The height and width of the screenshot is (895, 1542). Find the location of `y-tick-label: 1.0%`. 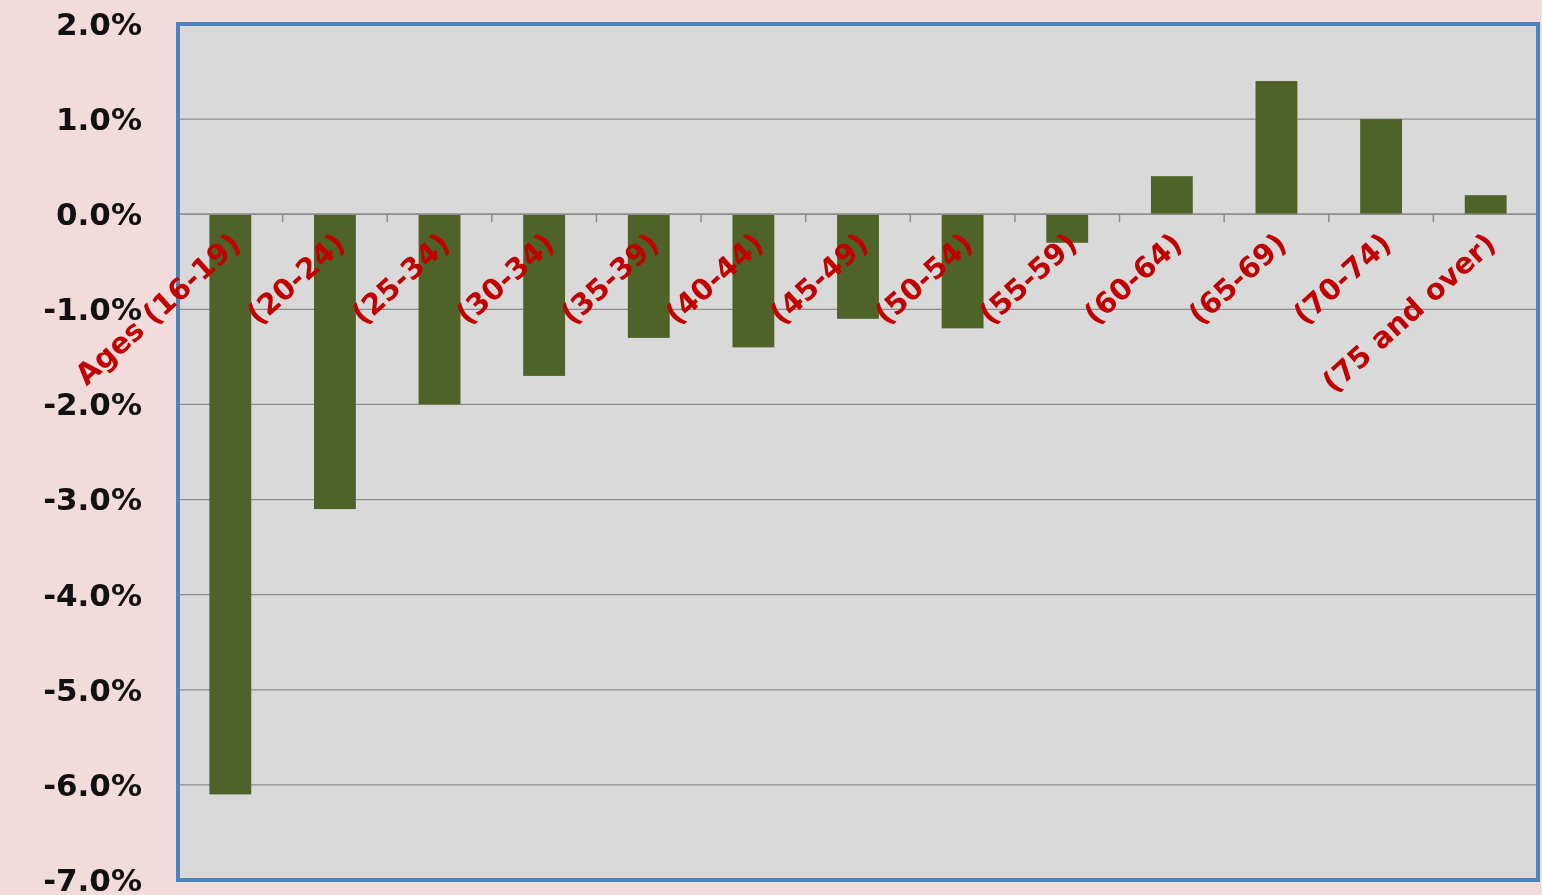

y-tick-label: 1.0% is located at coordinates (99, 118).